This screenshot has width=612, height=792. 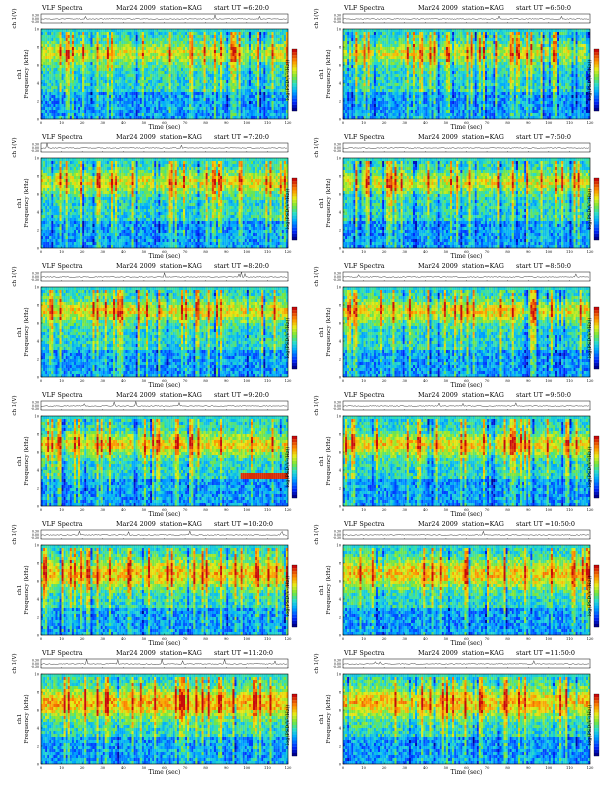 What do you see at coordinates (294, 725) in the screenshot?
I see `colorbar` at bounding box center [294, 725].